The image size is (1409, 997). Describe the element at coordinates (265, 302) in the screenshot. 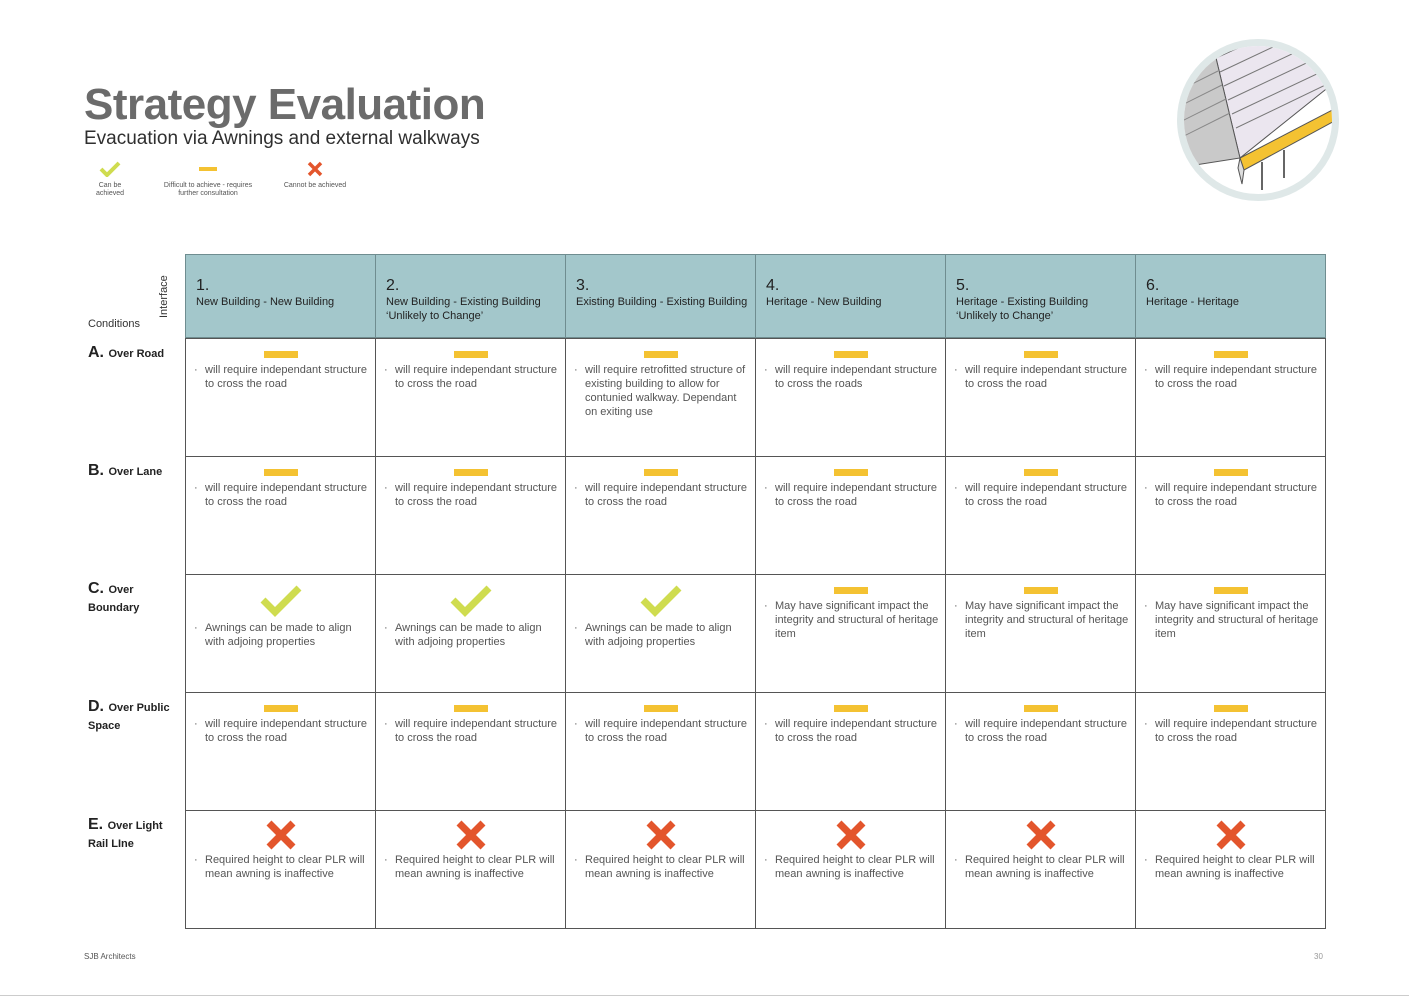

I see `column-name: New Building - New Building` at that location.